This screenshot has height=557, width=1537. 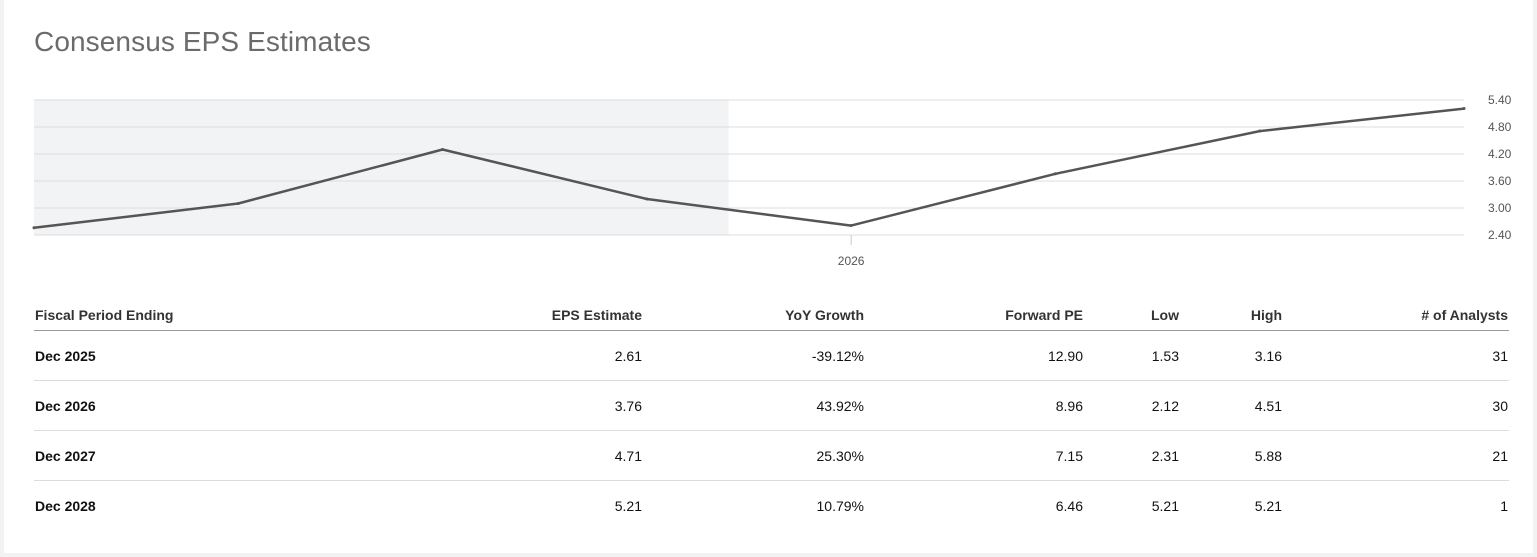 I want to click on cell-high: 4.51, so click(x=1231, y=405).